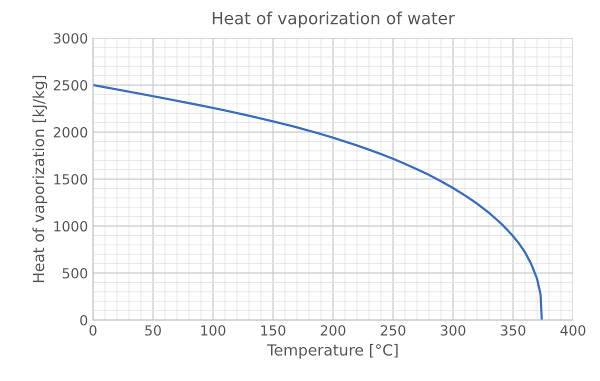 The width and height of the screenshot is (600, 381). What do you see at coordinates (75, 273) in the screenshot?
I see `y-tick-label: 500` at bounding box center [75, 273].